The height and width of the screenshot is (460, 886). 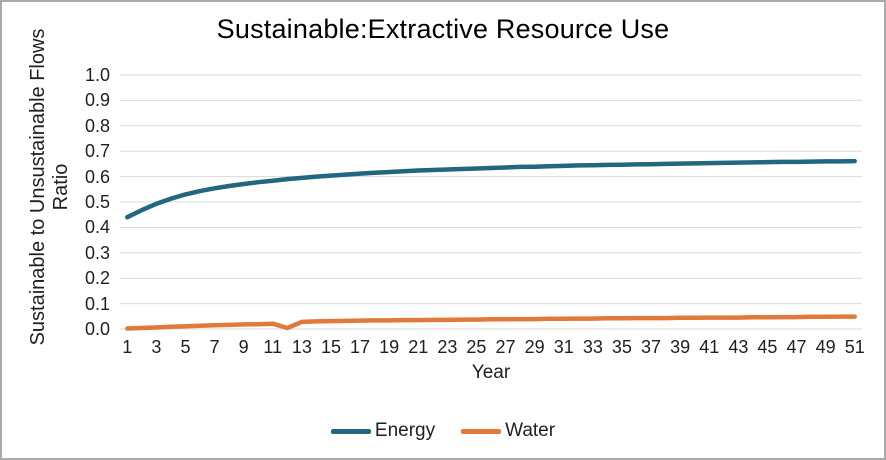 I want to click on x-tick-label: 31, so click(x=563, y=347).